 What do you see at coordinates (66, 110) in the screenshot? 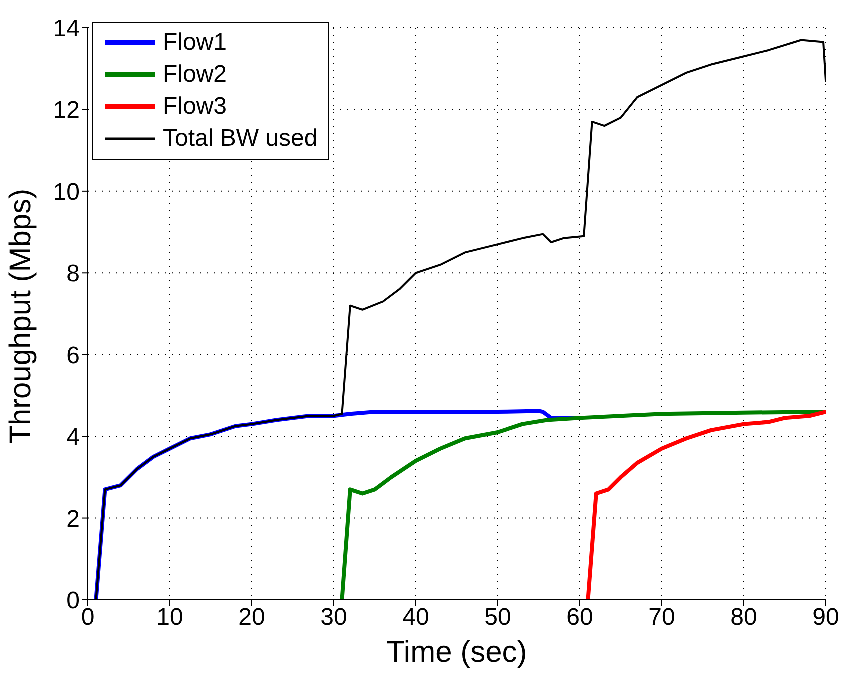
I see `y-tick-label: 12` at bounding box center [66, 110].